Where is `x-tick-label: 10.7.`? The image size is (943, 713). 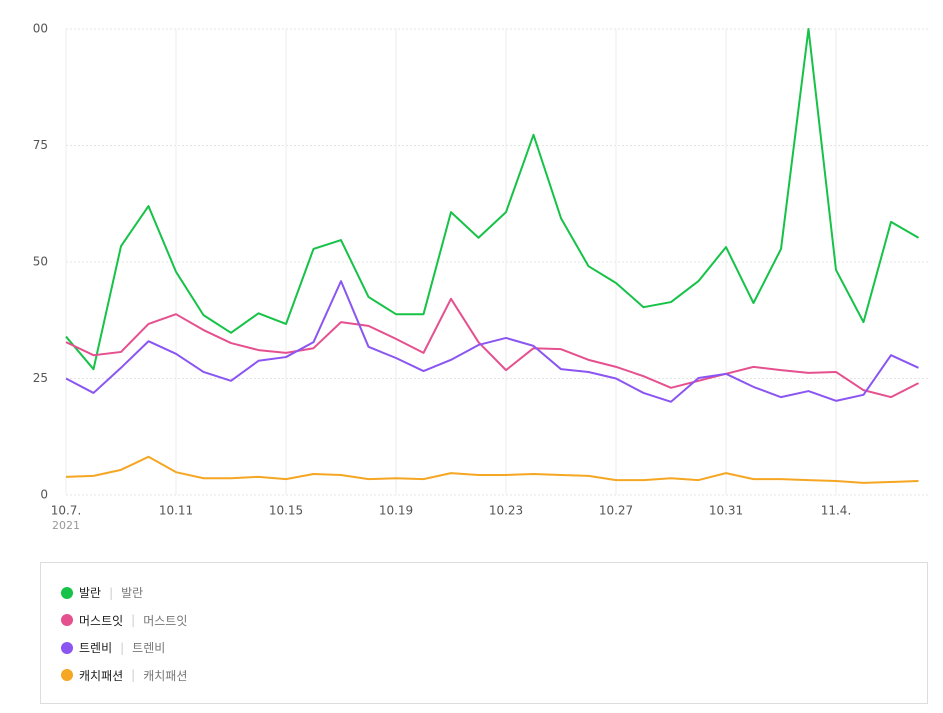
x-tick-label: 10.7. is located at coordinates (66, 511).